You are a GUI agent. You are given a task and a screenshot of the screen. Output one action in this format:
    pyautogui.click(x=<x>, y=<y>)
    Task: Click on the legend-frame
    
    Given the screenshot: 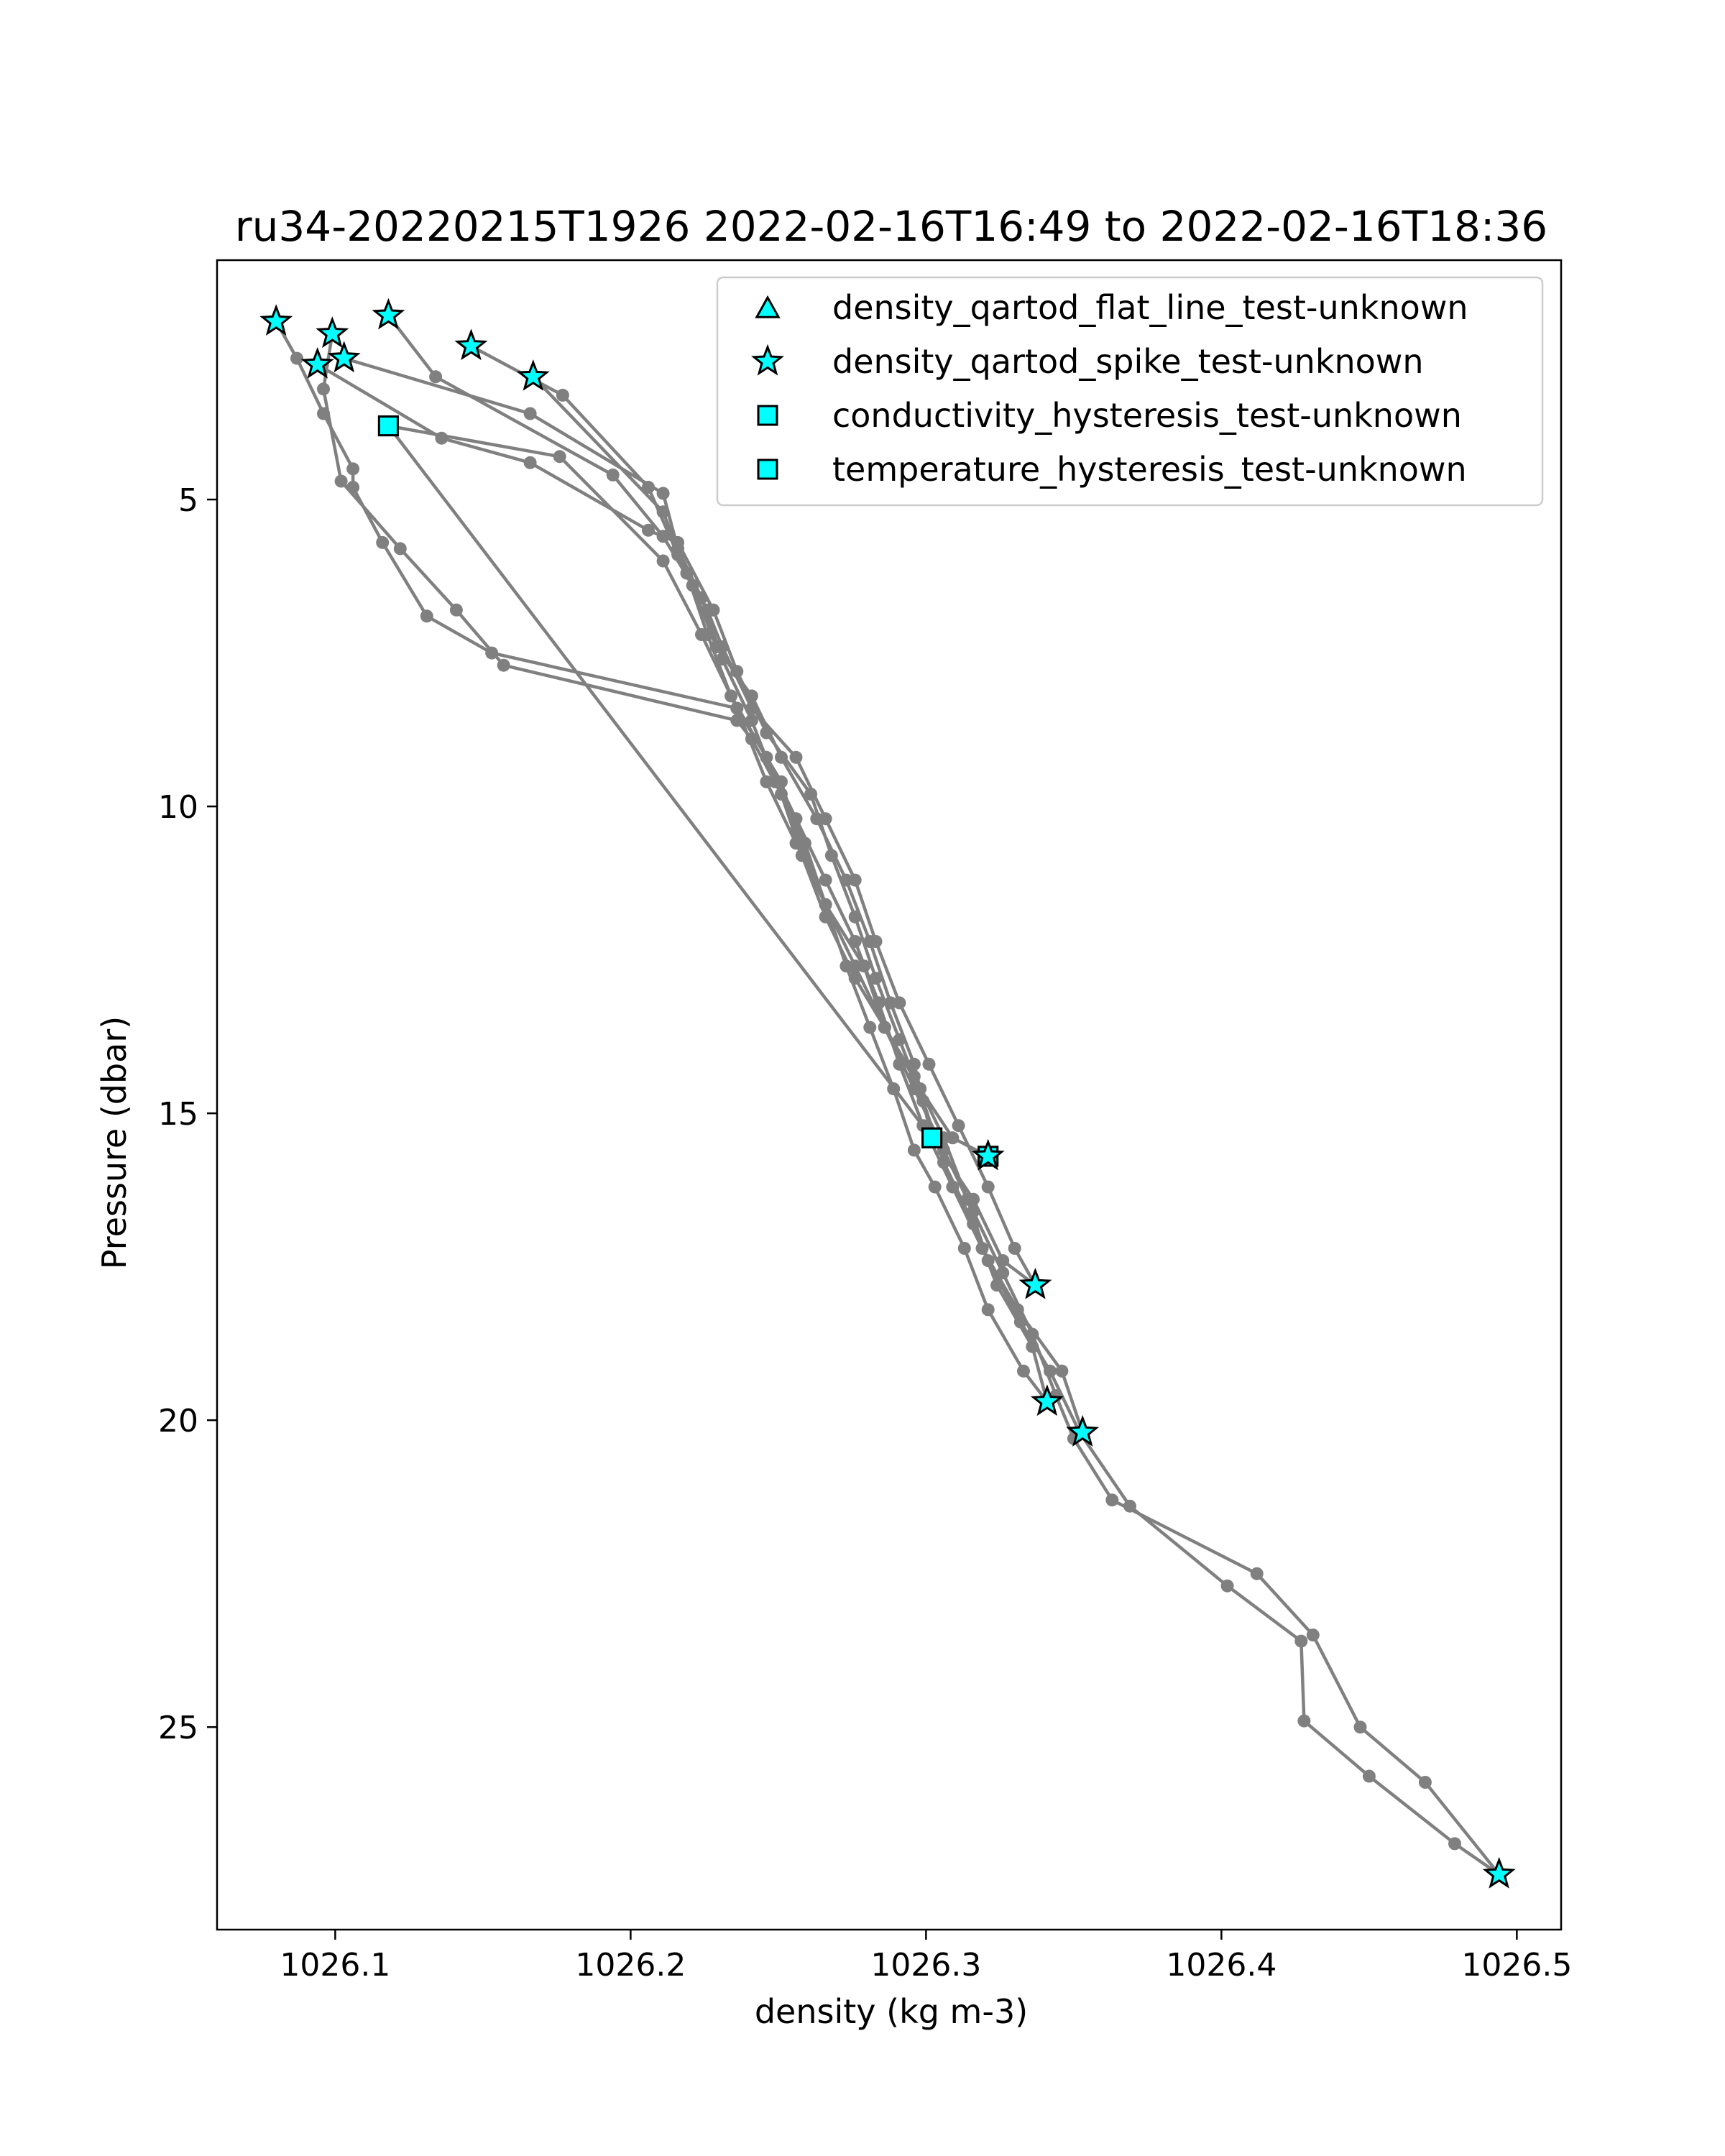 What is the action you would take?
    pyautogui.click(x=1130, y=392)
    